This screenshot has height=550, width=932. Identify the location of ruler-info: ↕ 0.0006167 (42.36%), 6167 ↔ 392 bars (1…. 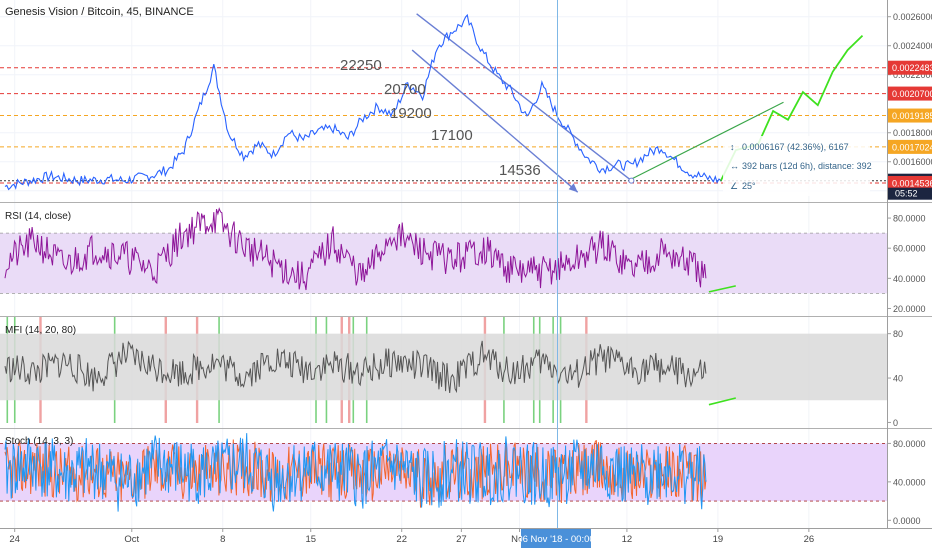
(797, 166).